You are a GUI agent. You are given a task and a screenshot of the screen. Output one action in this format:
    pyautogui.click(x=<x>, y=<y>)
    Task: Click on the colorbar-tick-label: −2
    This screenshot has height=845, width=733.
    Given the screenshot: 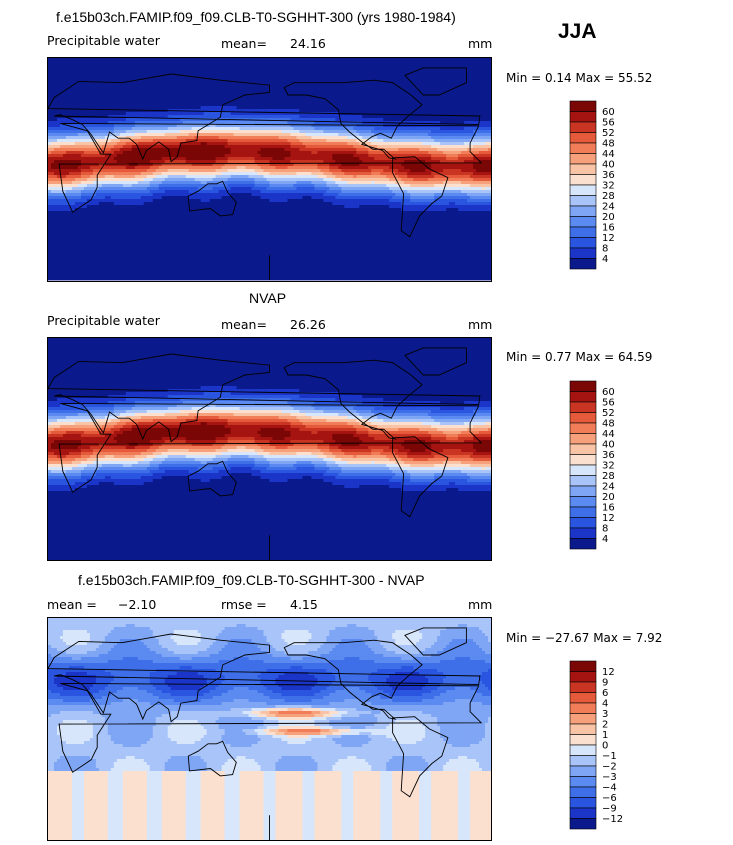 What is the action you would take?
    pyautogui.click(x=609, y=767)
    